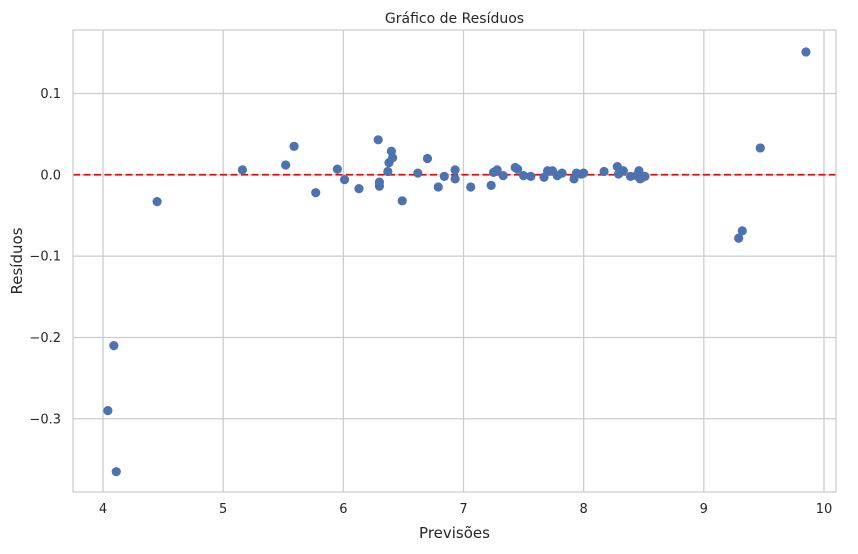  Describe the element at coordinates (50, 175) in the screenshot. I see `y-tick-label: 0.0` at that location.